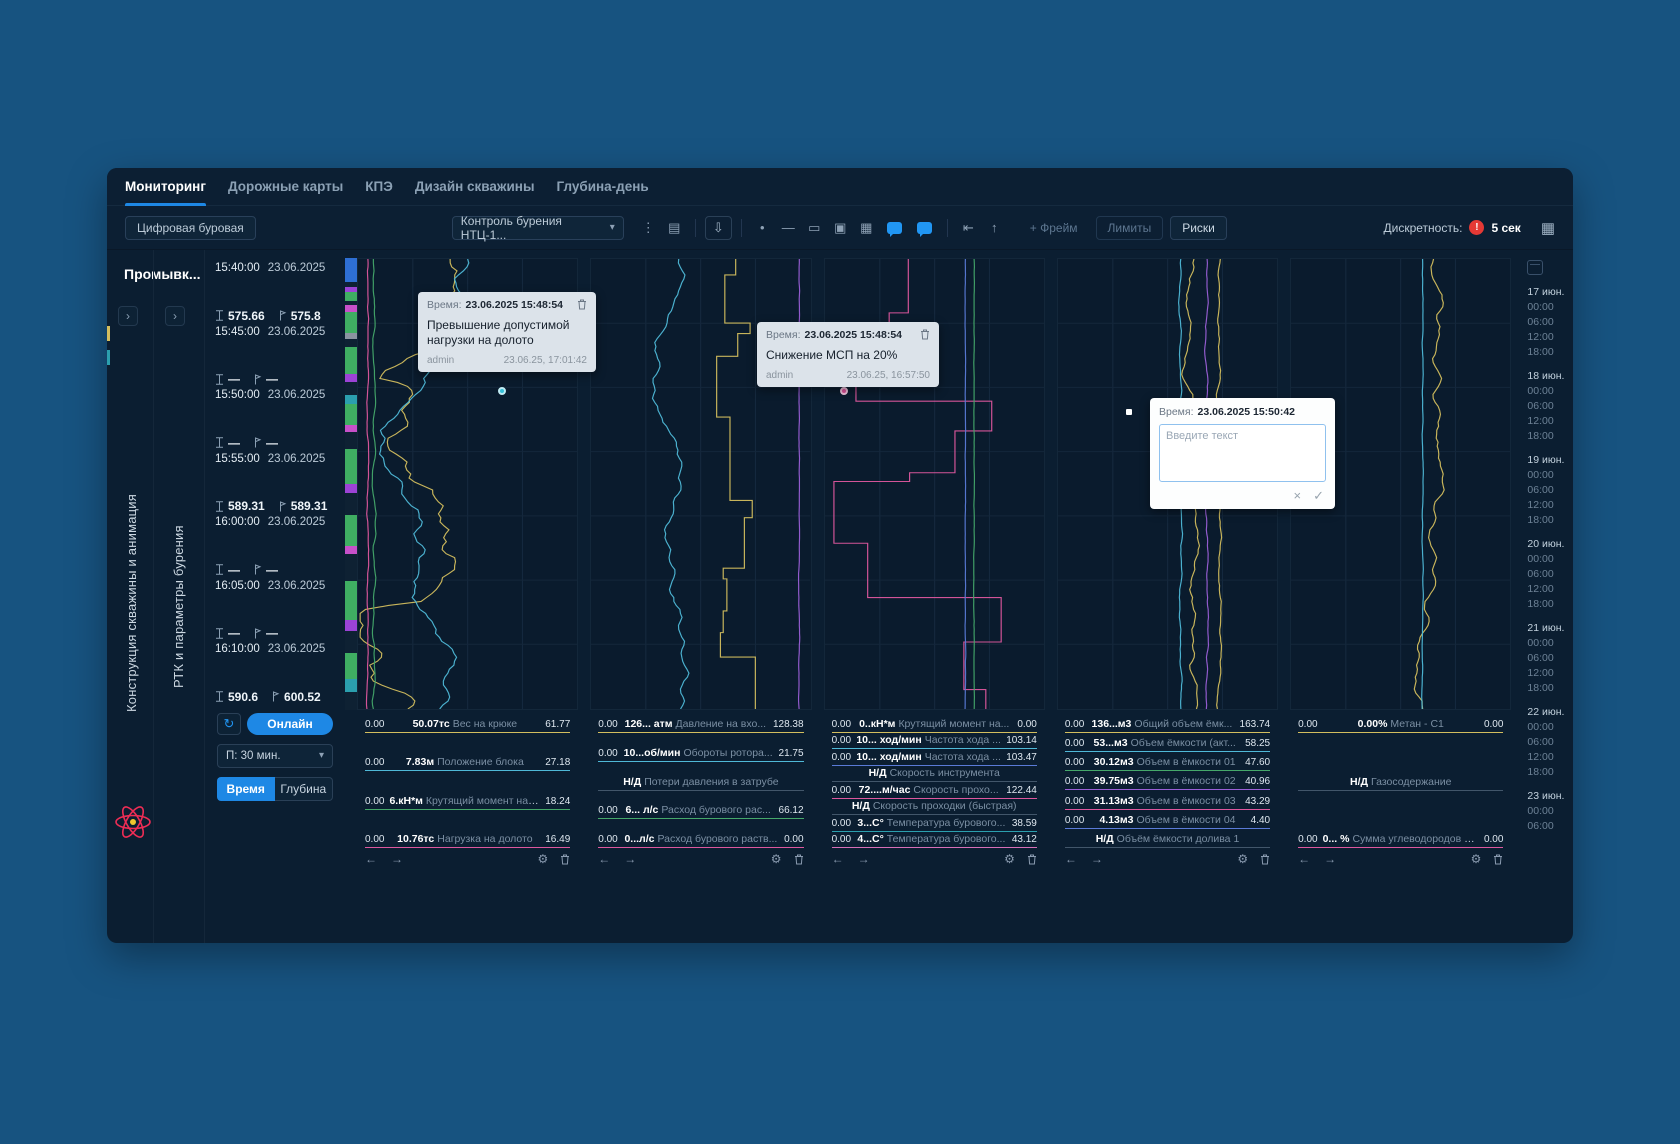  I want to click on legend-row: 0.00 6... л/с Расход бурового рас... 66.12, so click(701, 812).